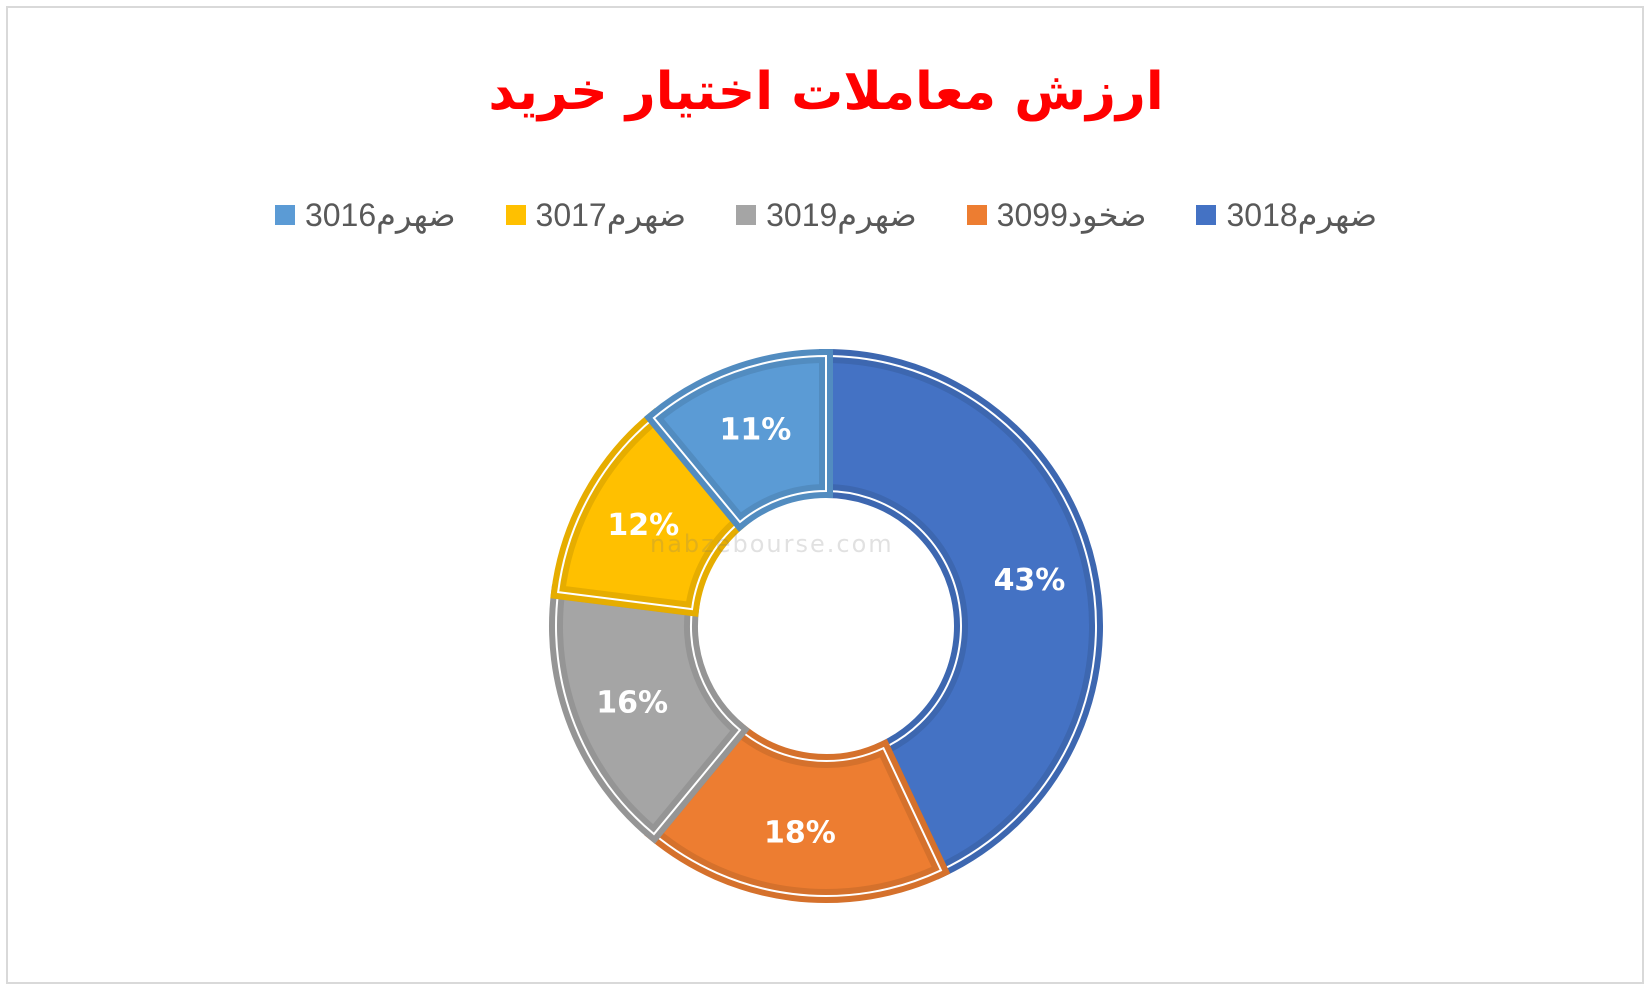 The image size is (1652, 992). I want to click on legend-label-1: ضهرم3018, so click(1302, 215).